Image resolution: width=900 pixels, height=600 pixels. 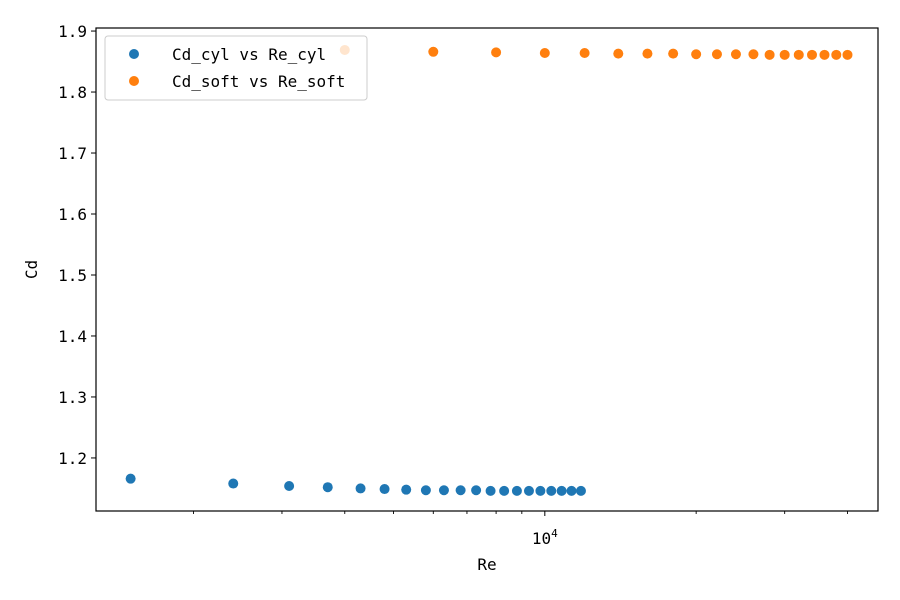 I want to click on legend-box, so click(x=236, y=68).